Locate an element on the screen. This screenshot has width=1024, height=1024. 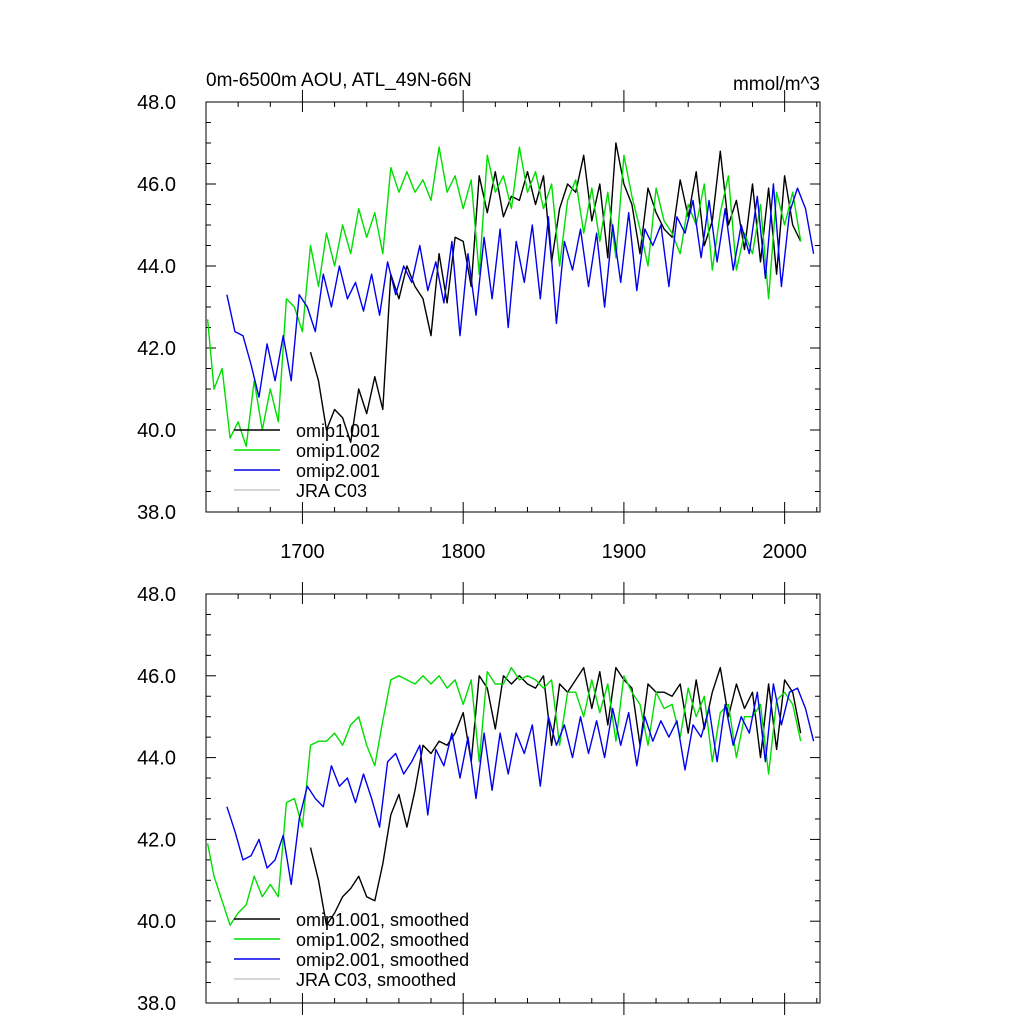
x-tick-label: 1900 is located at coordinates (624, 552).